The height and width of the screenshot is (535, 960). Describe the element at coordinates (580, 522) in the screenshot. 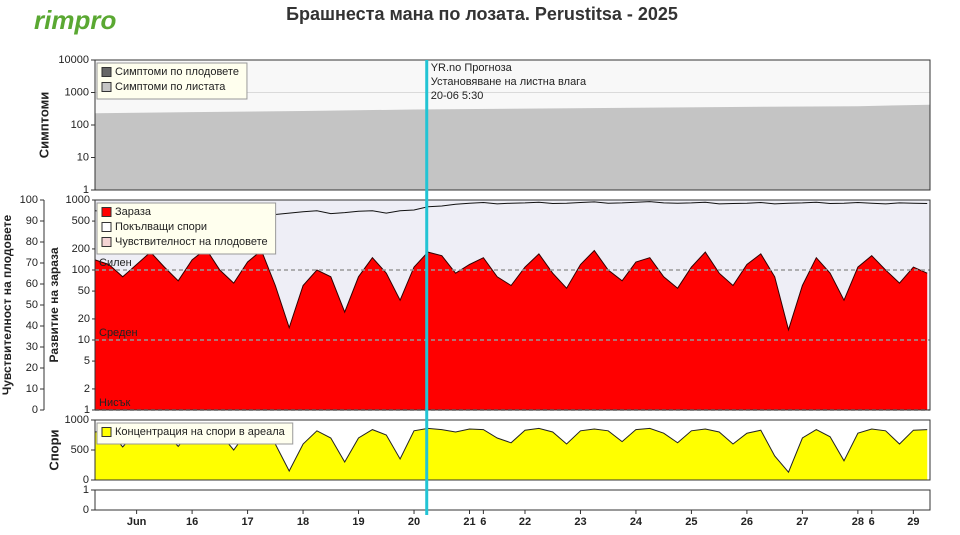

I see `x-tick-label: 23` at that location.